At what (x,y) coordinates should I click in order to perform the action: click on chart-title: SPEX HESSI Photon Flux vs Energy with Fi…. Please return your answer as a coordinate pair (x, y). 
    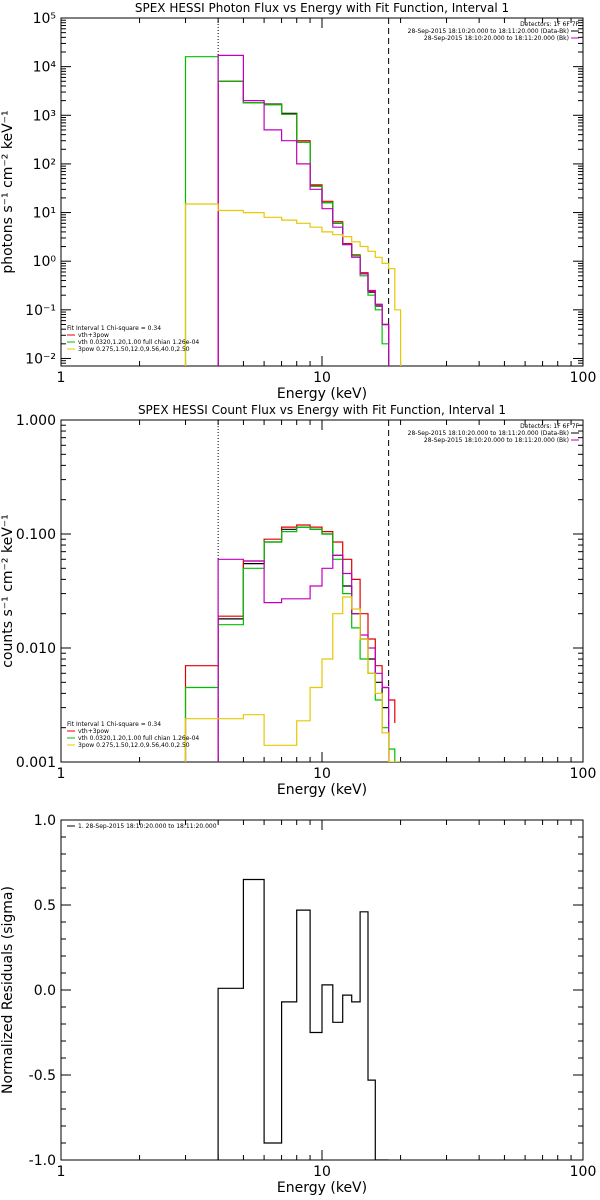
    Looking at the image, I should click on (322, 8).